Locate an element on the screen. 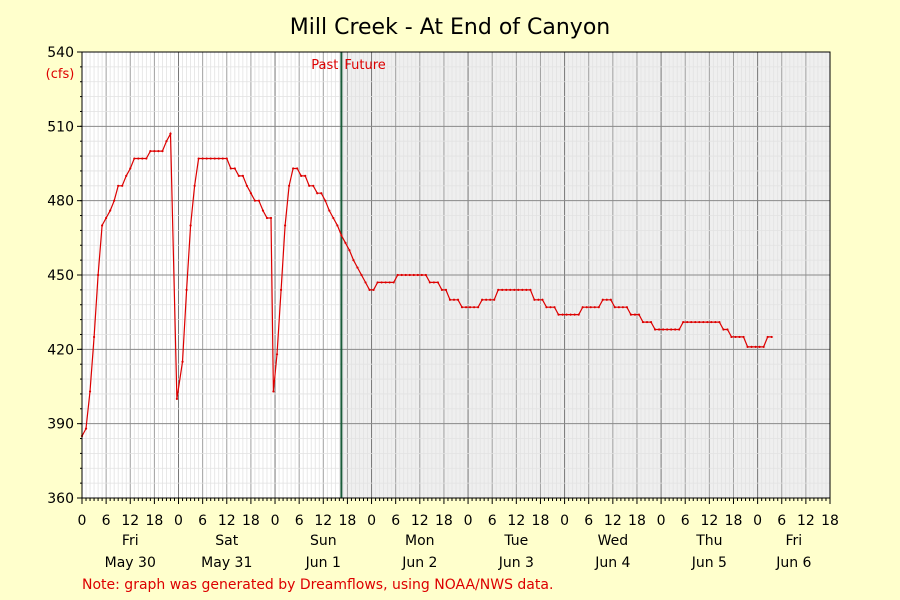 The width and height of the screenshot is (900, 600). day-date-label: May 30 is located at coordinates (130, 563).